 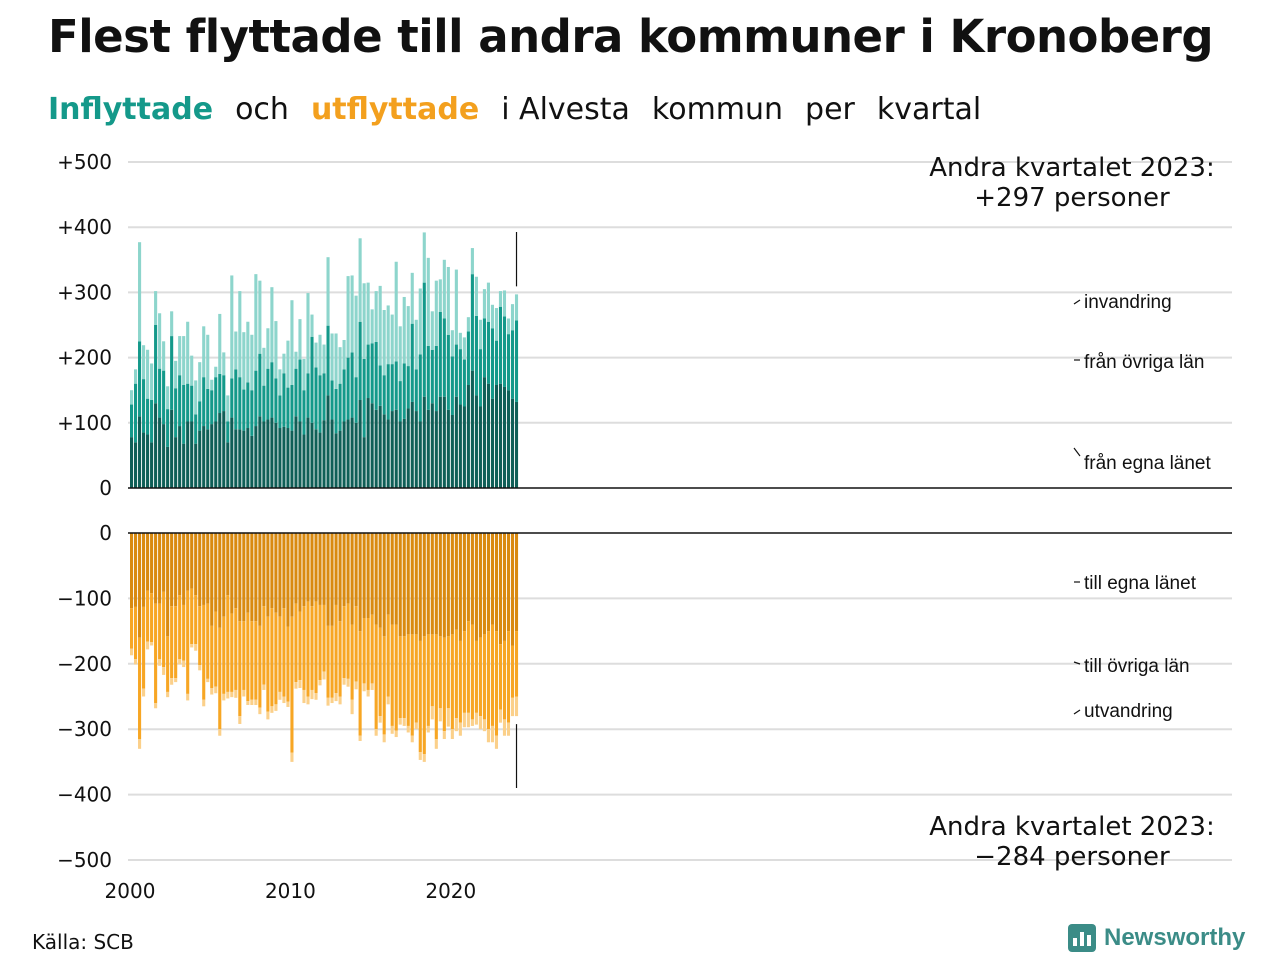 I want to click on brand-logo: Newsworthy, so click(x=1156, y=938).